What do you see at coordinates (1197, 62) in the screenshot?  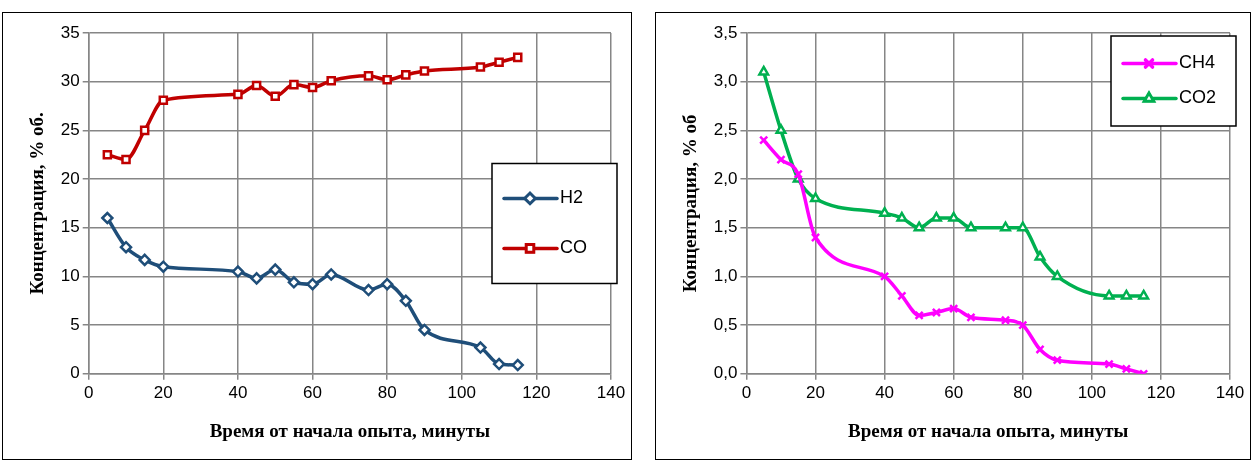 I see `legend-label: CH4` at bounding box center [1197, 62].